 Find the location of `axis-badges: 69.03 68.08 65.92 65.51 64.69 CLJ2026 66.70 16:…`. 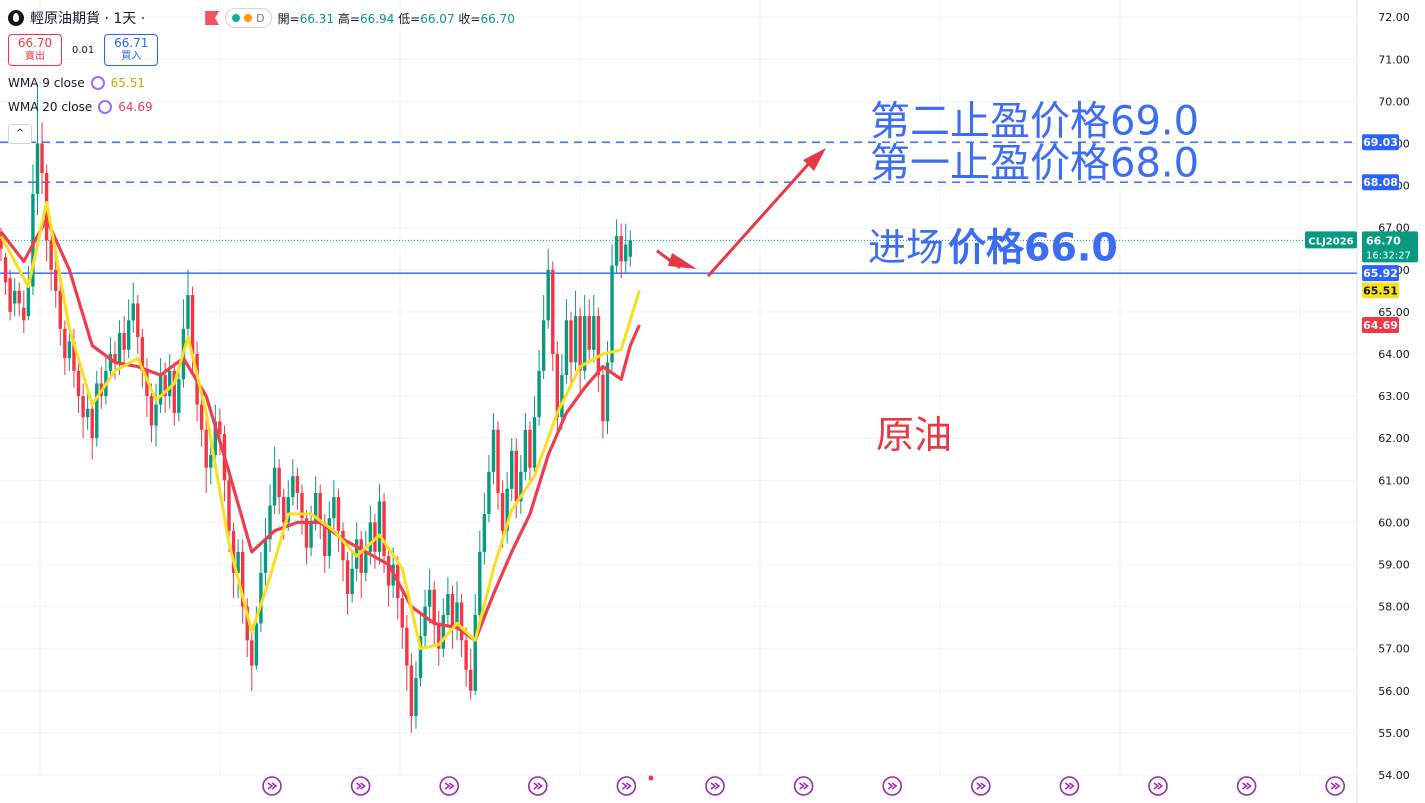

axis-badges: 69.03 68.08 65.92 65.51 64.69 CLJ2026 66.70 16:… is located at coordinates (1361, 233).